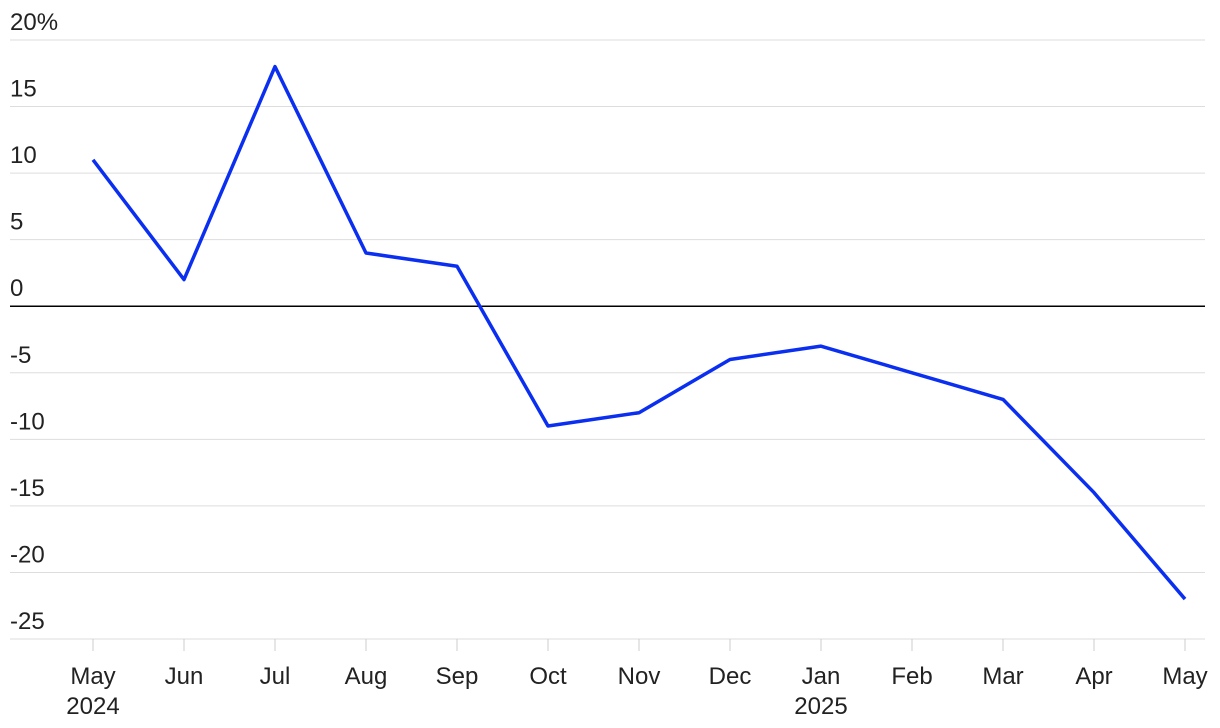 This screenshot has width=1220, height=728. What do you see at coordinates (1002, 676) in the screenshot?
I see `x-tick-label: Mar` at bounding box center [1002, 676].